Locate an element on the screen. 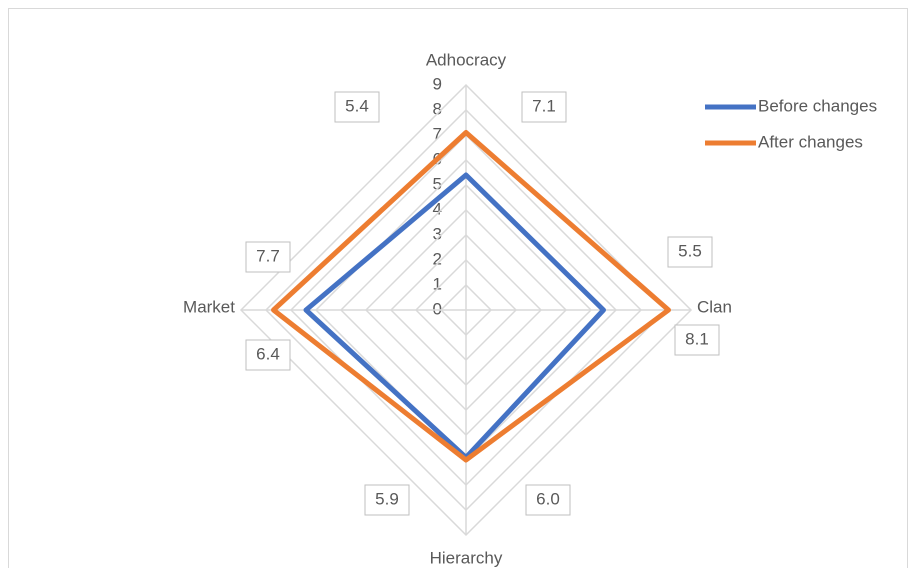 This screenshot has width=909, height=568. data-label: 5.5 is located at coordinates (690, 250).